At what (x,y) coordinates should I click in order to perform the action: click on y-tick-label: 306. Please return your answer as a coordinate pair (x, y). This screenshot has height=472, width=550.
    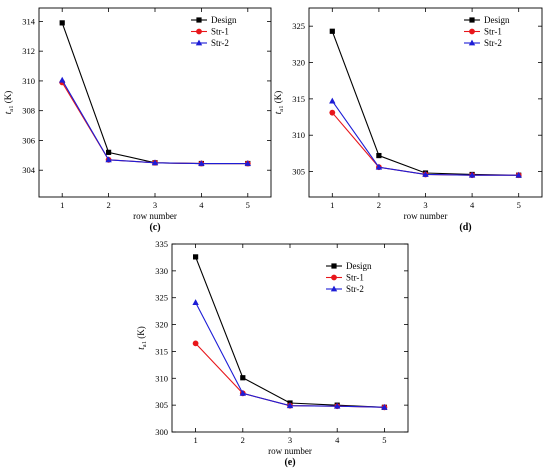
    Looking at the image, I should click on (28, 140).